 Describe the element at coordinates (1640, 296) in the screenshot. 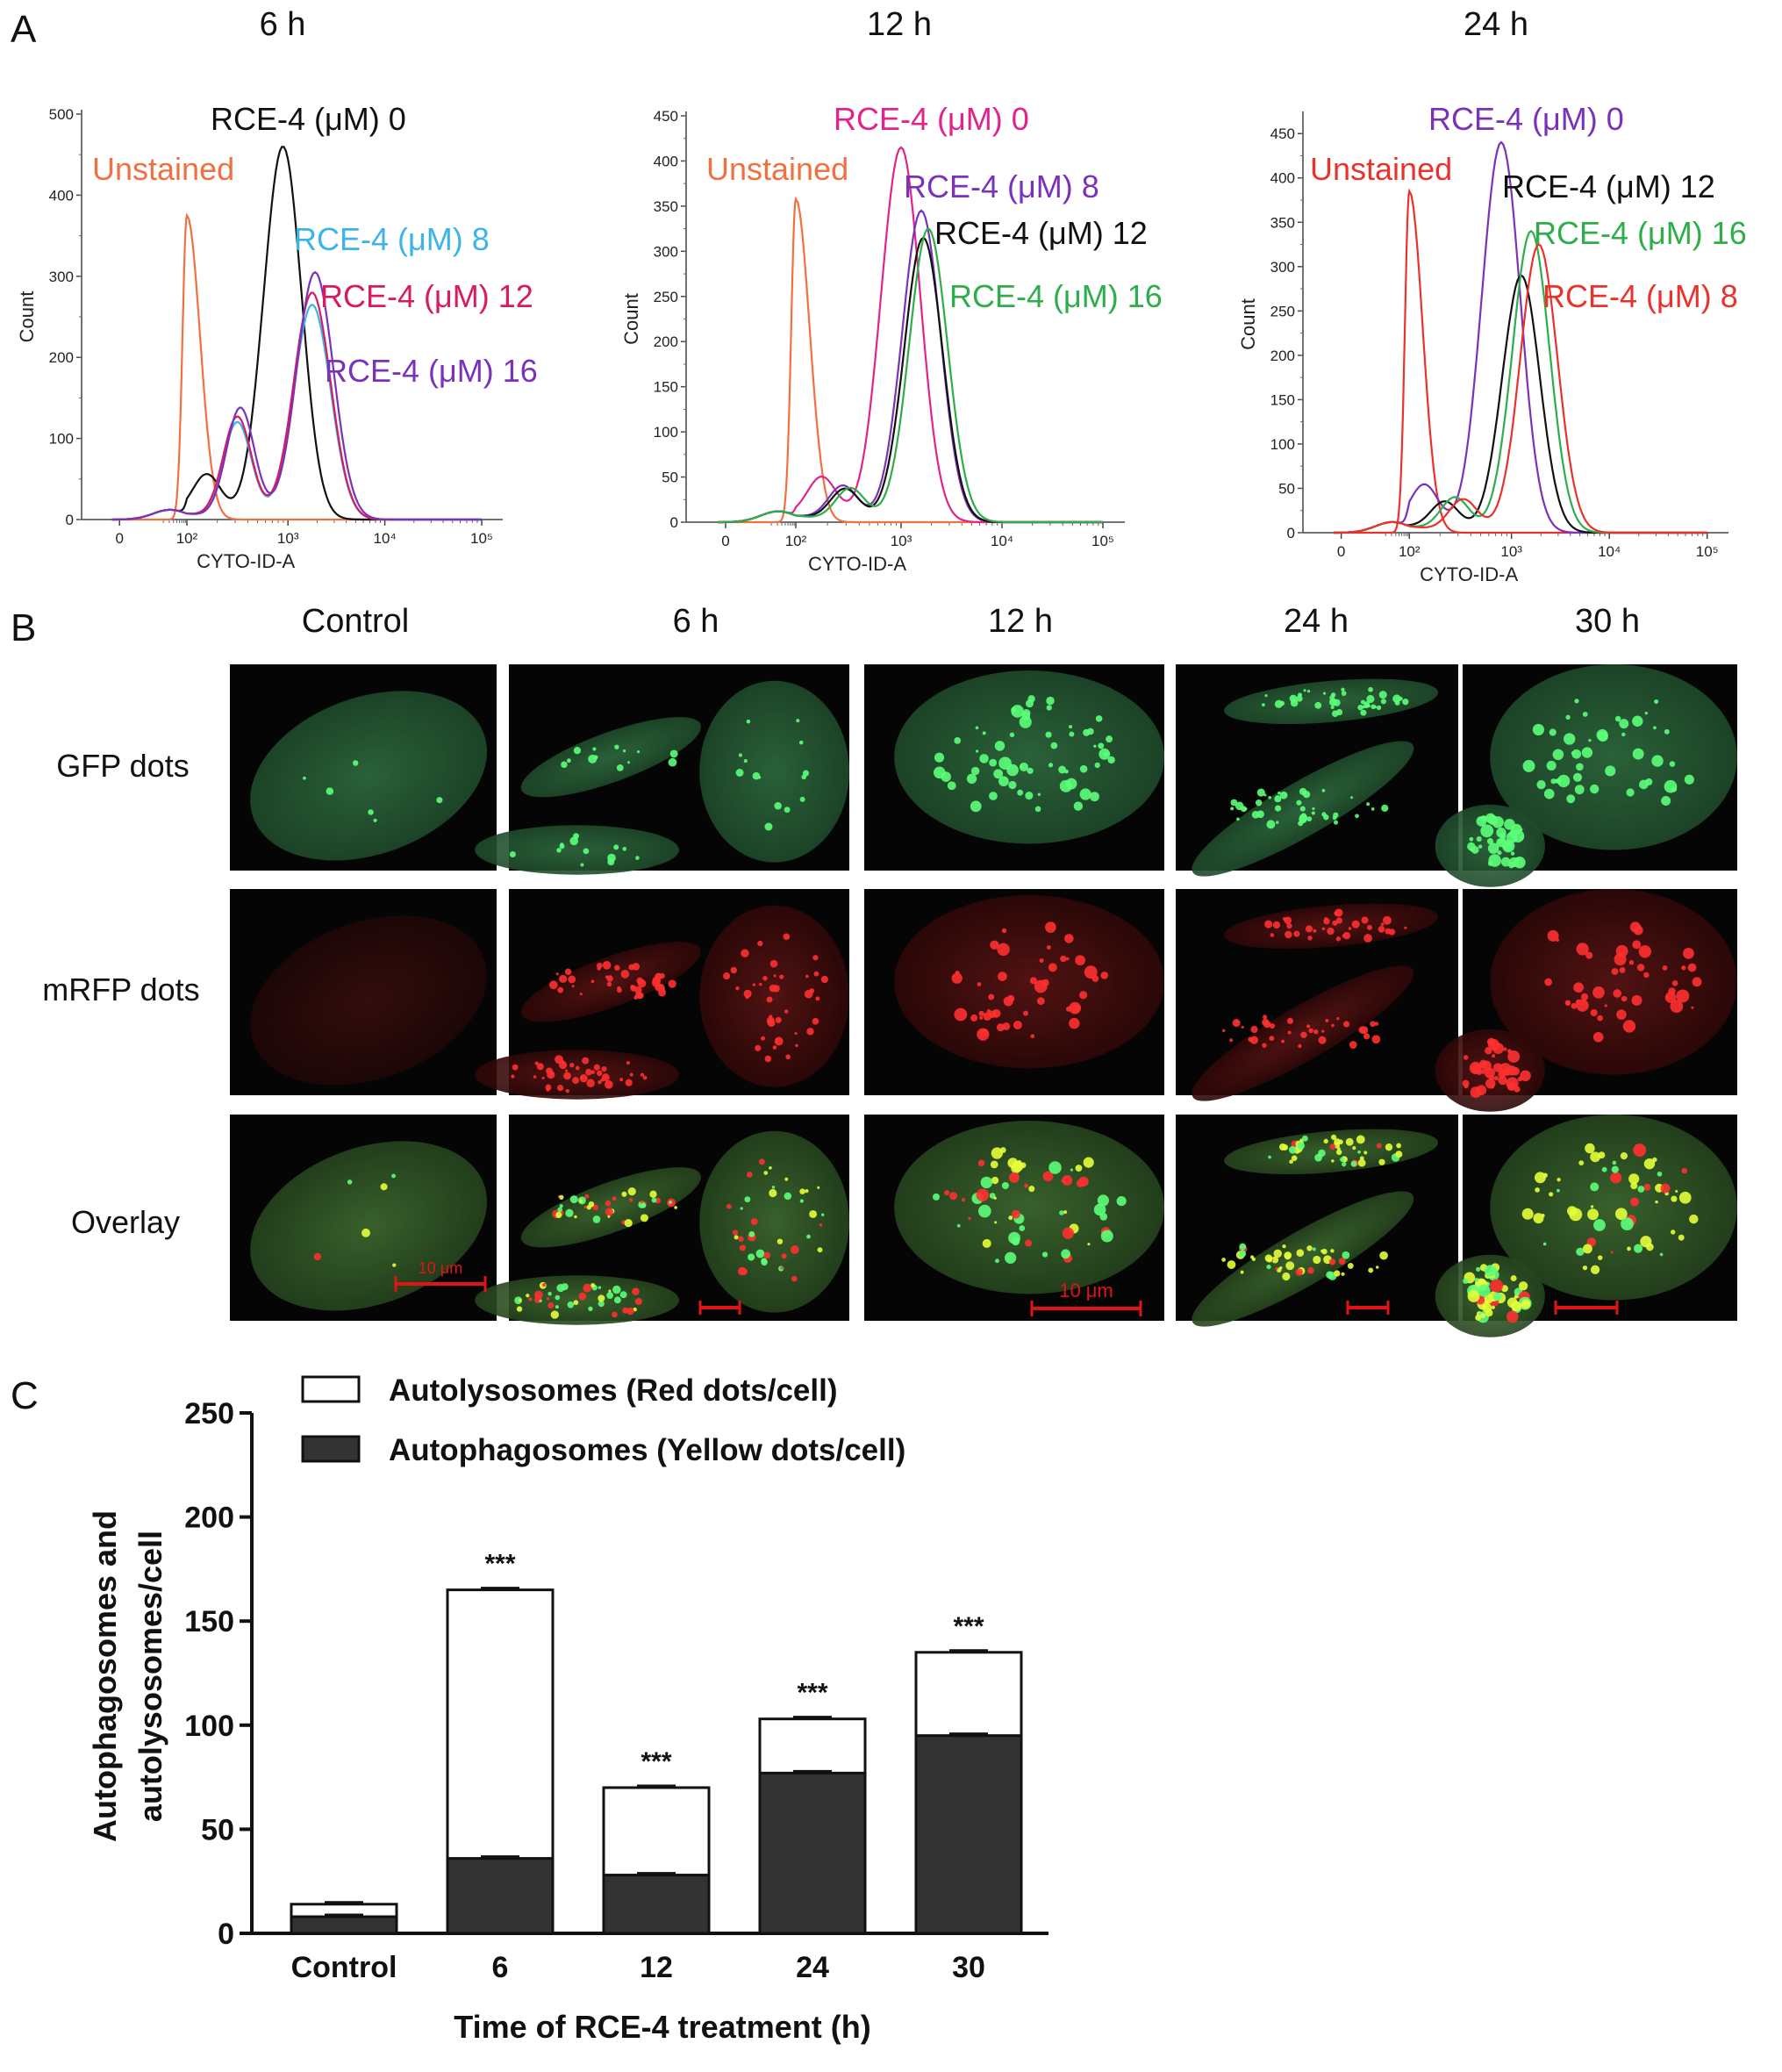

I see `series-label: RCE-4 (μM) 8` at that location.